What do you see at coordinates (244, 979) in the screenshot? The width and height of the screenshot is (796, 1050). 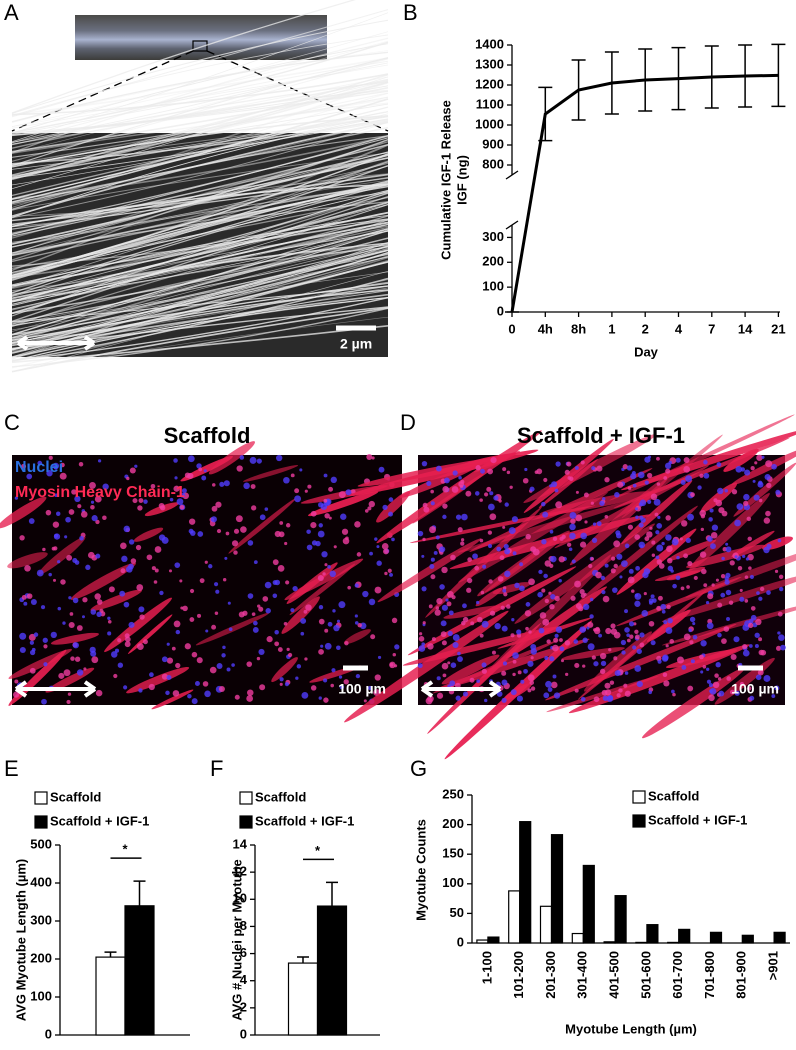 I see `y-tick-label: 4` at bounding box center [244, 979].